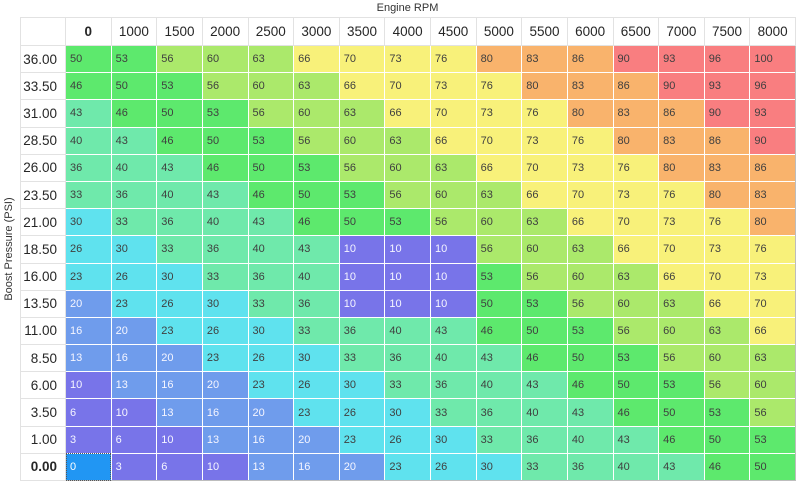 This screenshot has height=486, width=800. Describe the element at coordinates (727, 59) in the screenshot. I see `grid-cell: 96` at that location.